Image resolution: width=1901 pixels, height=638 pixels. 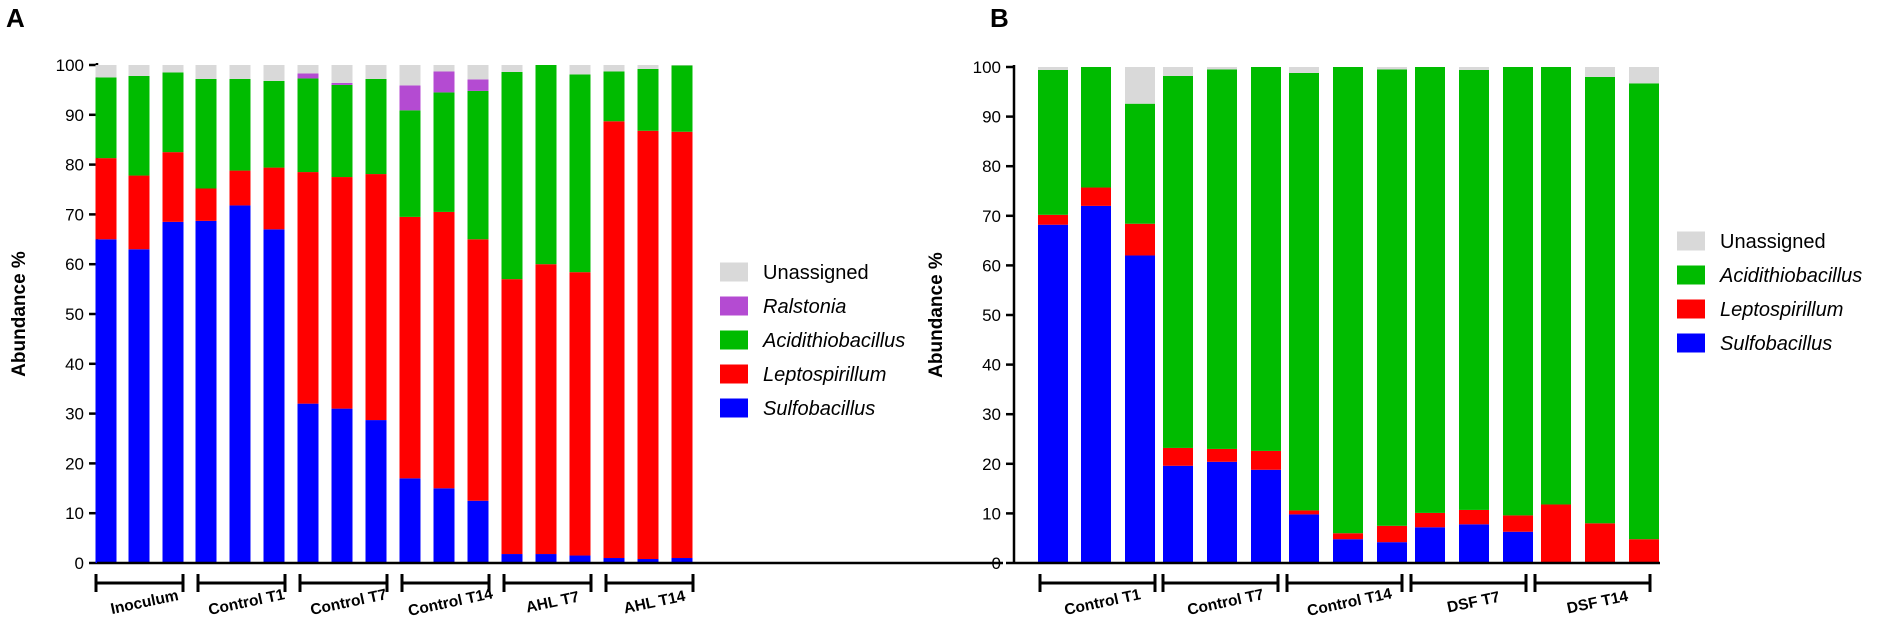 What do you see at coordinates (804, 307) in the screenshot?
I see `legend-label-ralstonia: Ralstonia` at bounding box center [804, 307].